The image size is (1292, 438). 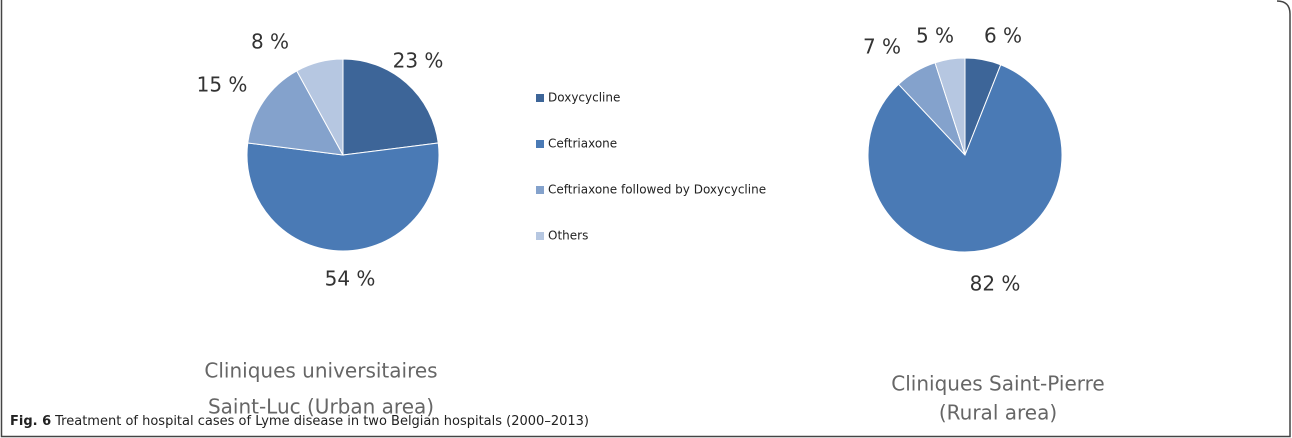 I want to click on slice-label: 54 %, so click(x=350, y=279).